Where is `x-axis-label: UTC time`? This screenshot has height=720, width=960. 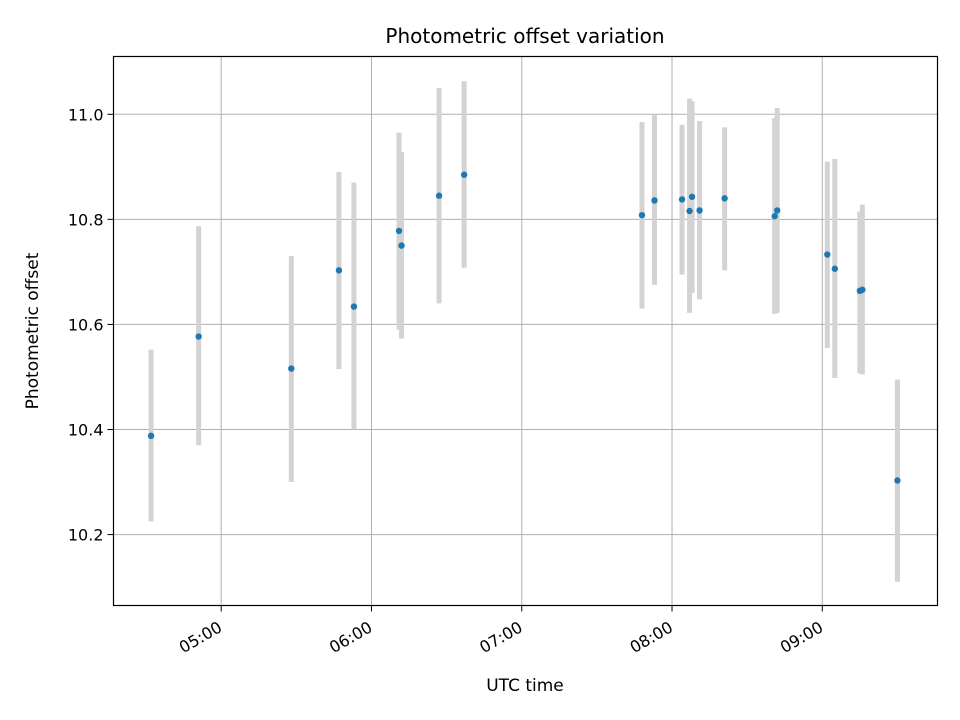
x-axis-label: UTC time is located at coordinates (525, 686).